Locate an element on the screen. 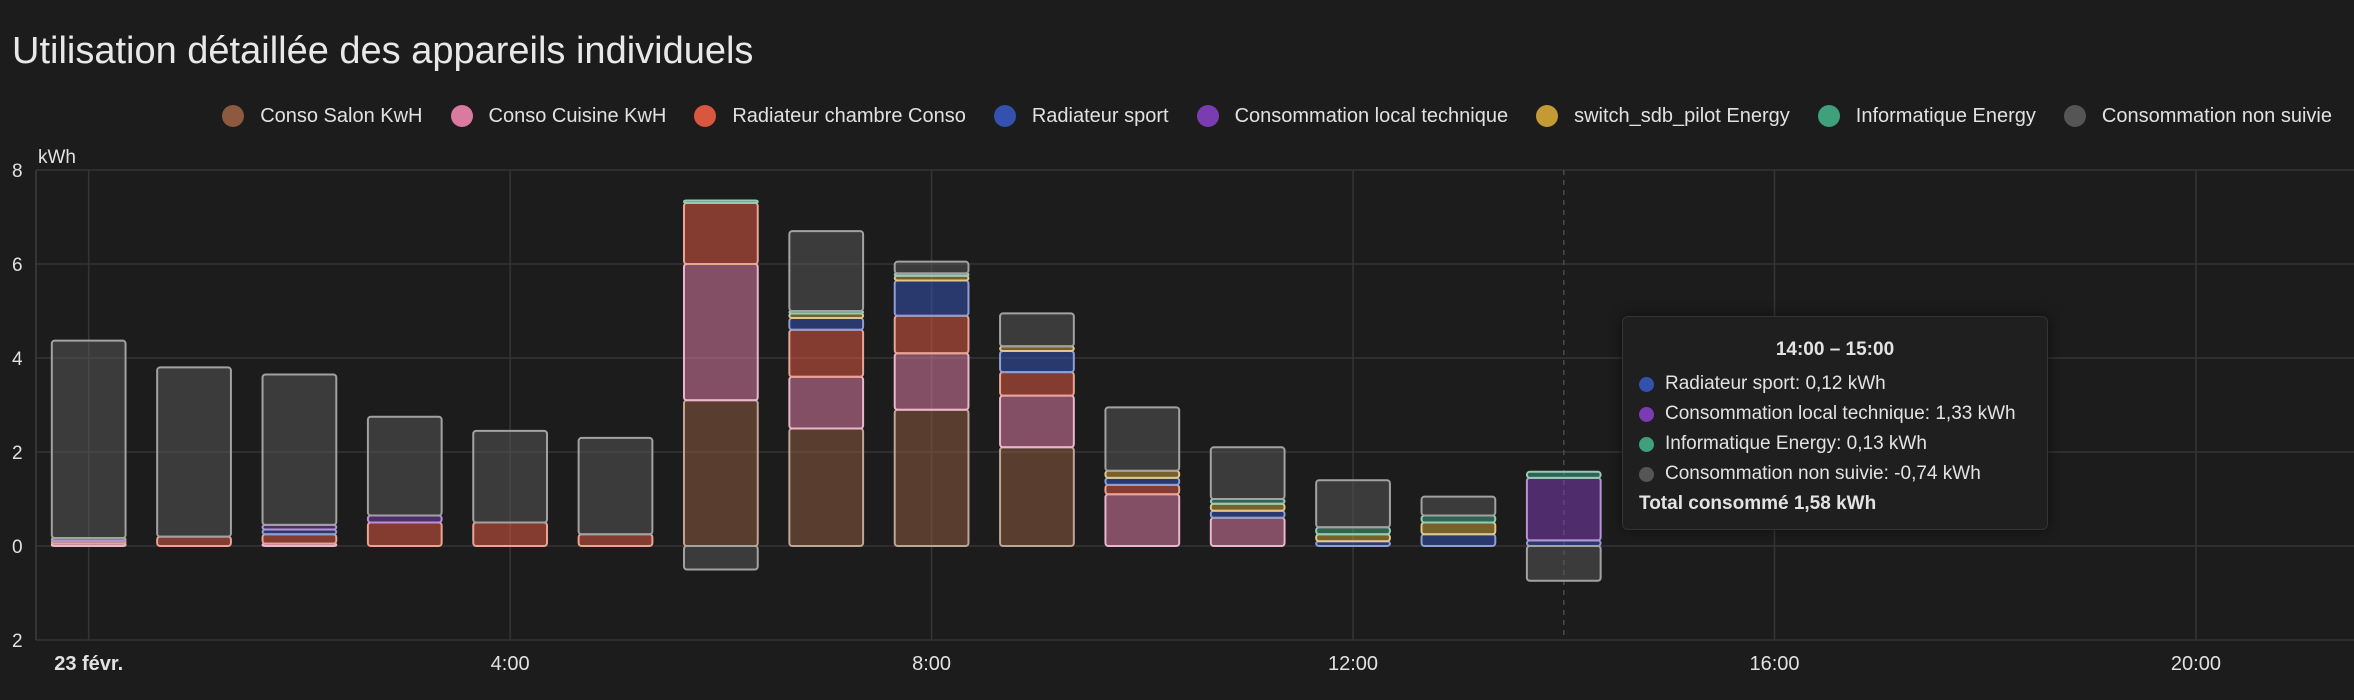 The image size is (2354, 700). legend-label: switch_sdb_pilot Energy is located at coordinates (1682, 115).